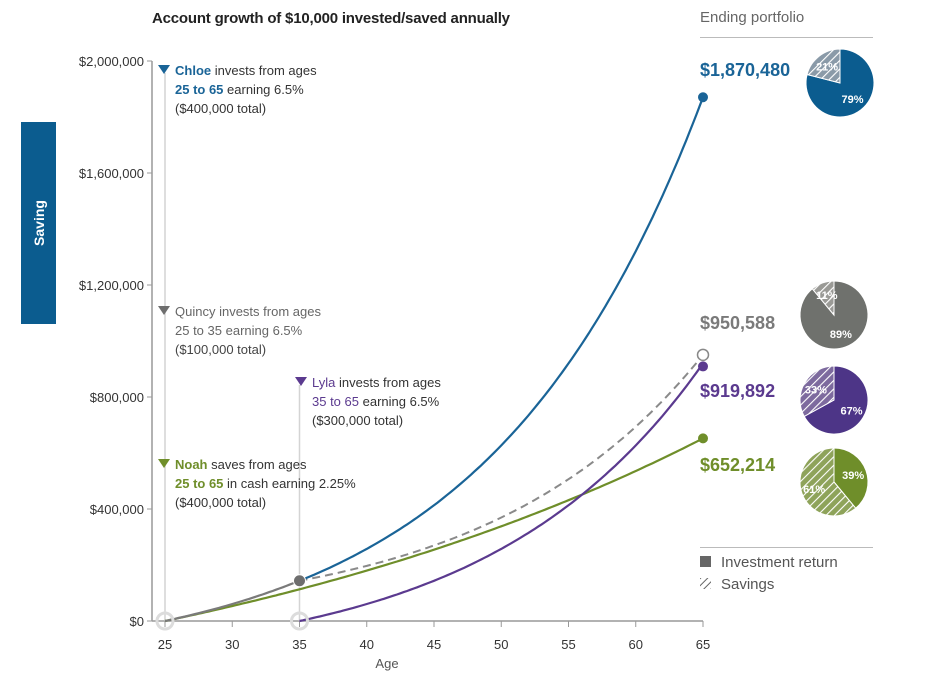 The image size is (937, 682). I want to click on hatch-swatch-icon, so click(705, 583).